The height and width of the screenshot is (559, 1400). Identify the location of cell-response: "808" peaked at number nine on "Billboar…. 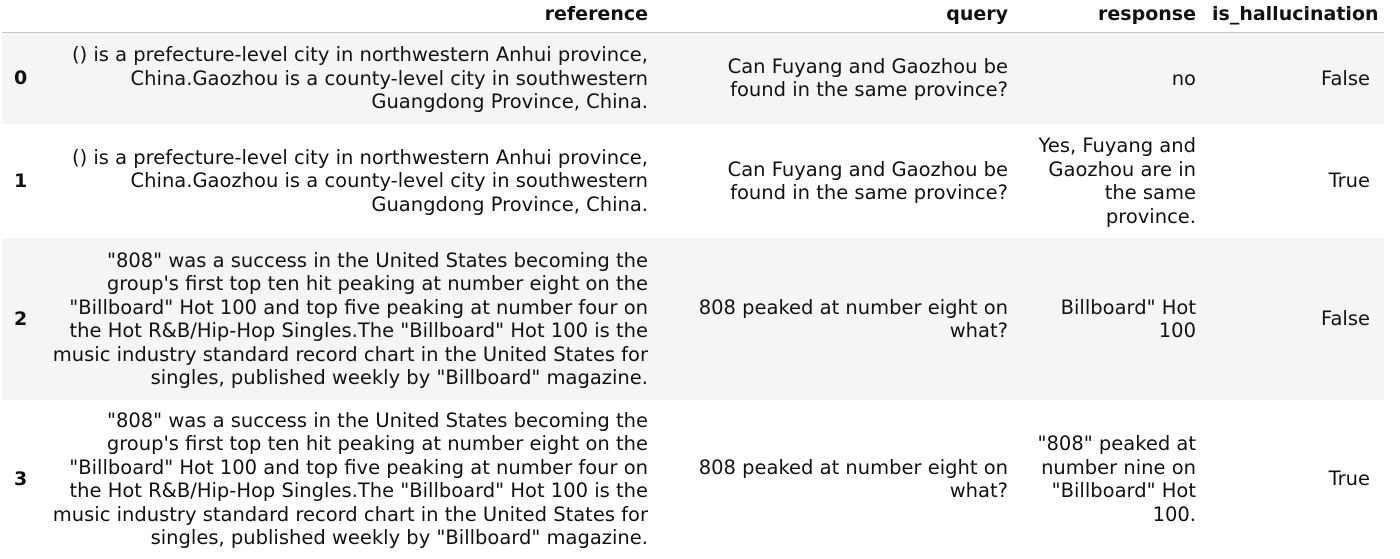
(1116, 479).